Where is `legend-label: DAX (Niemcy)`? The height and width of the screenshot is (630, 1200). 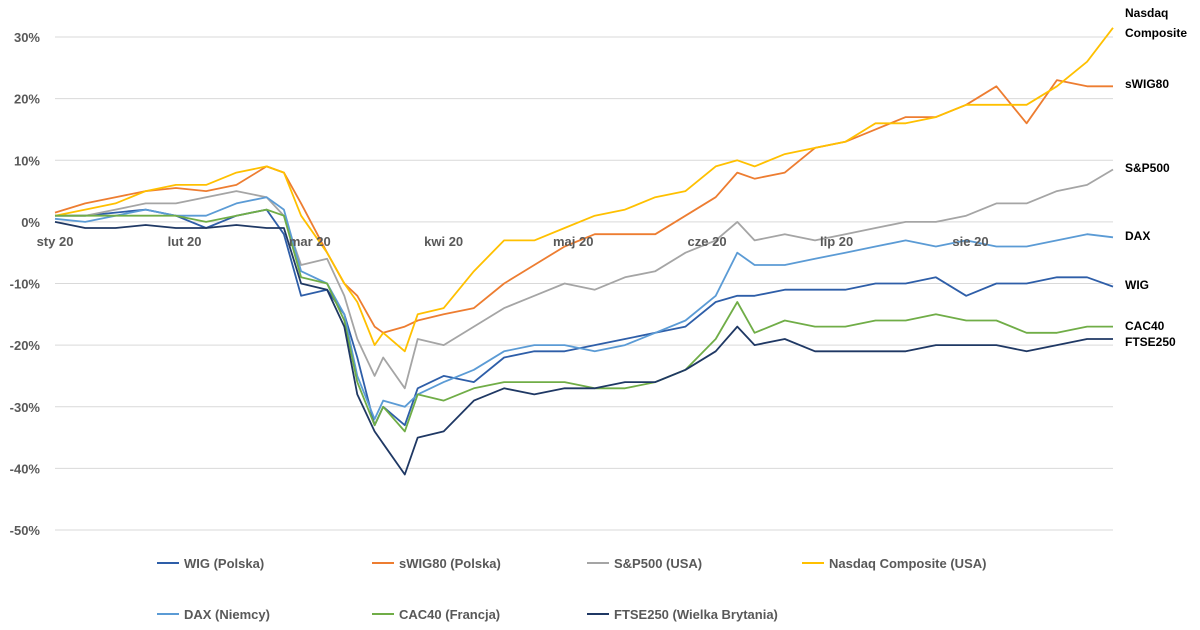 legend-label: DAX (Niemcy) is located at coordinates (227, 614).